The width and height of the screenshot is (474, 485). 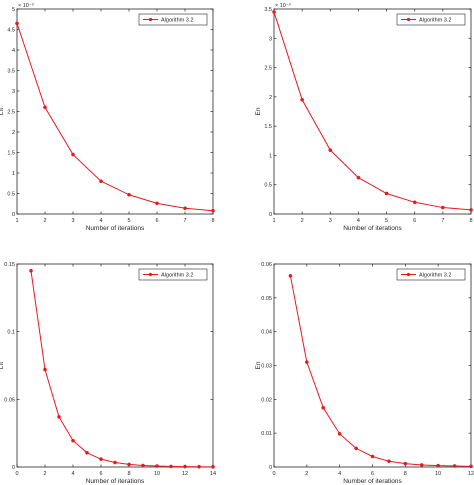 I want to click on y-tick-label: 0.02, so click(x=266, y=400).